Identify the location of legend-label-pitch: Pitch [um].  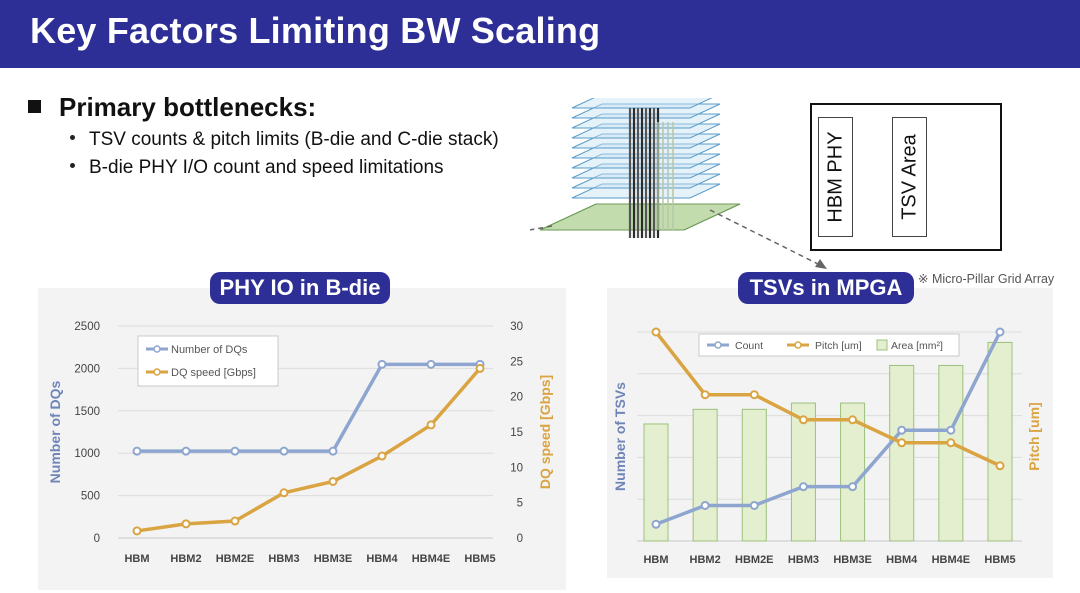
(838, 346).